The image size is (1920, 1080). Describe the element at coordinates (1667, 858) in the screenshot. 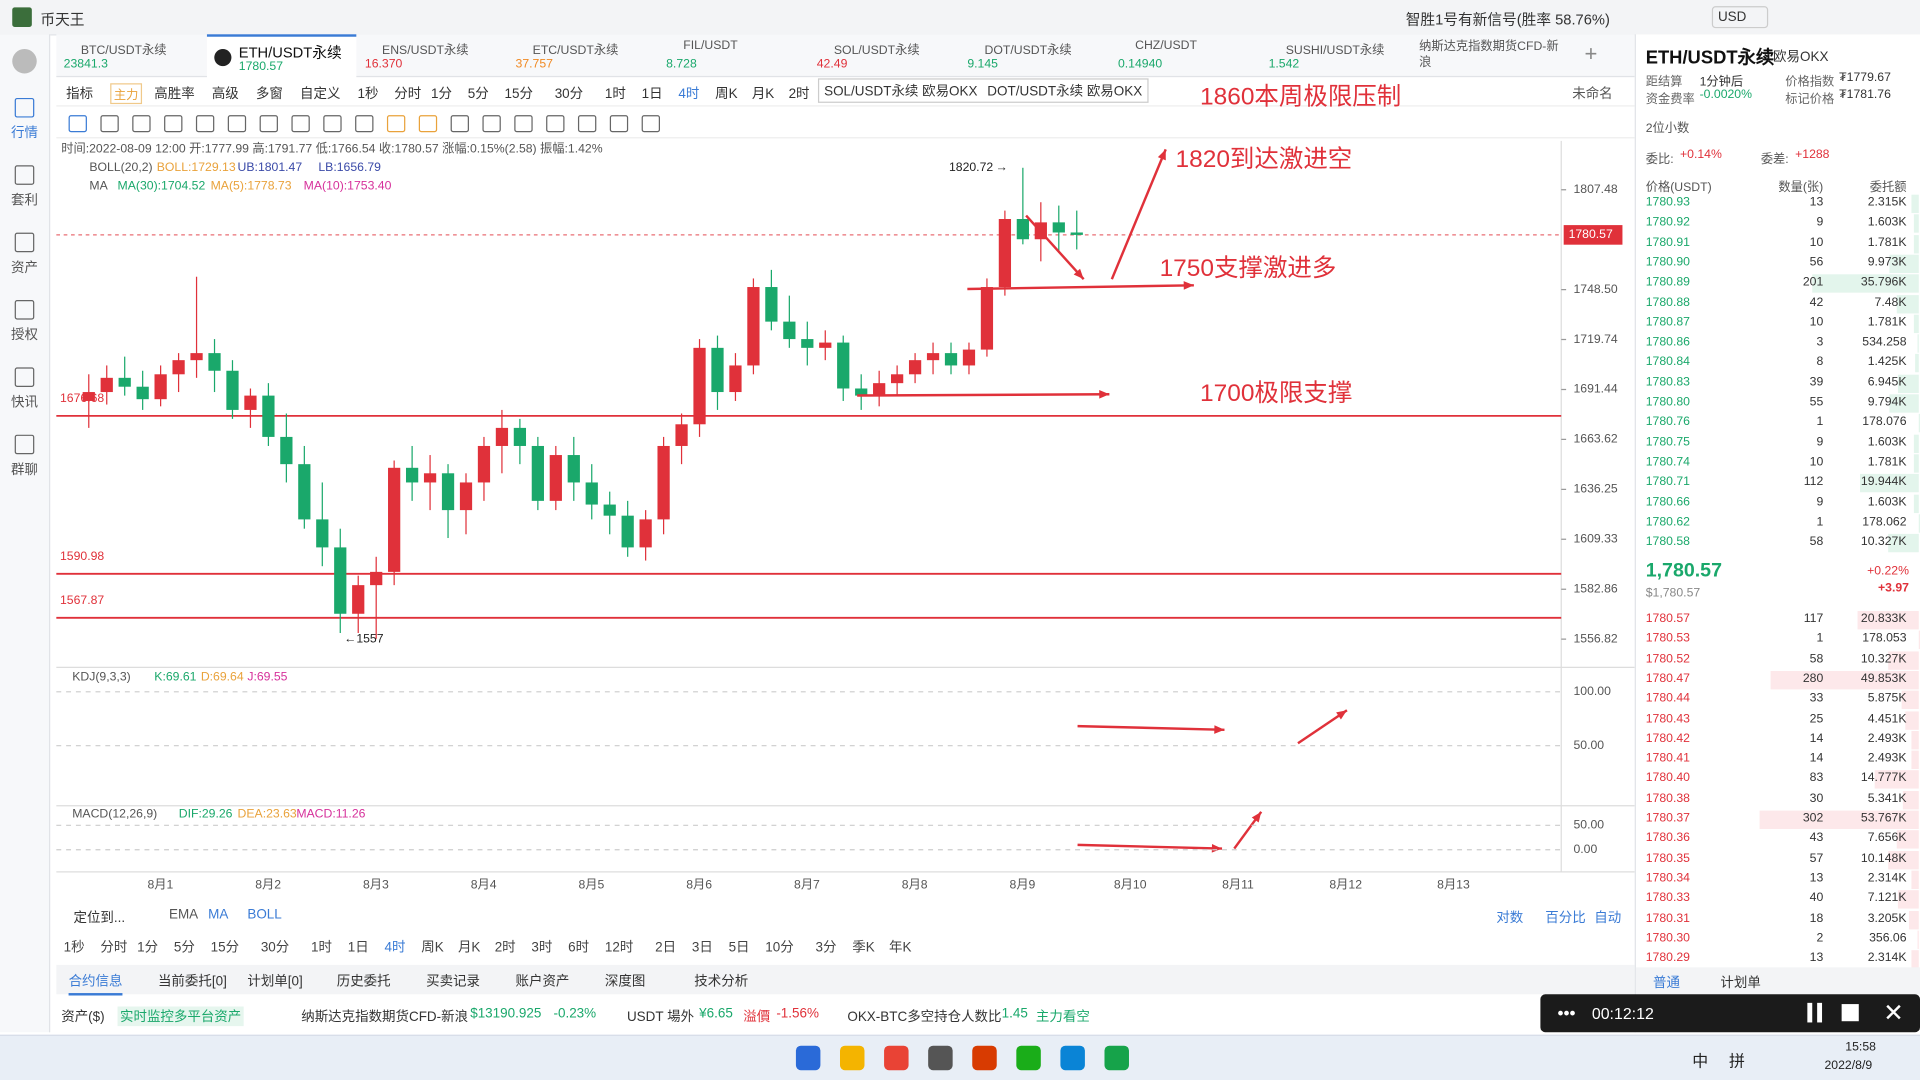

I see `ob-price: 1780.35` at that location.